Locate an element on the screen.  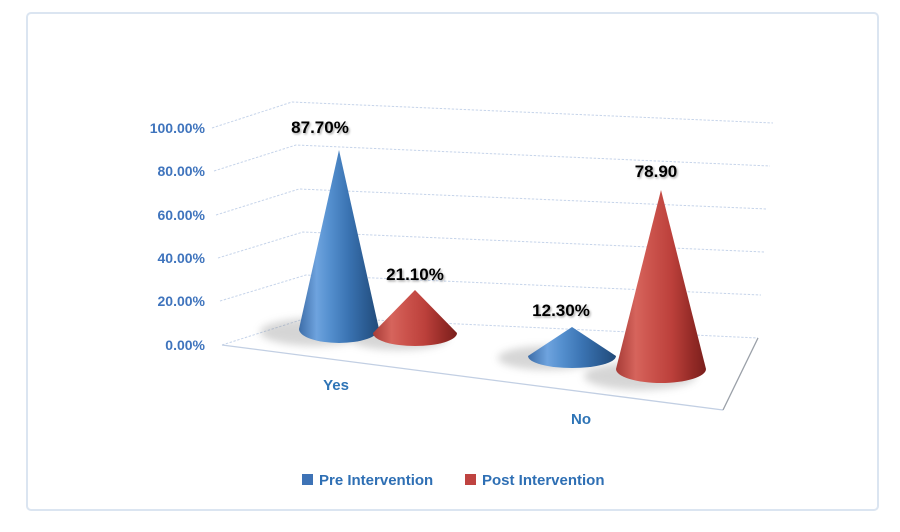
cone-pre-yes is located at coordinates (339, 246).